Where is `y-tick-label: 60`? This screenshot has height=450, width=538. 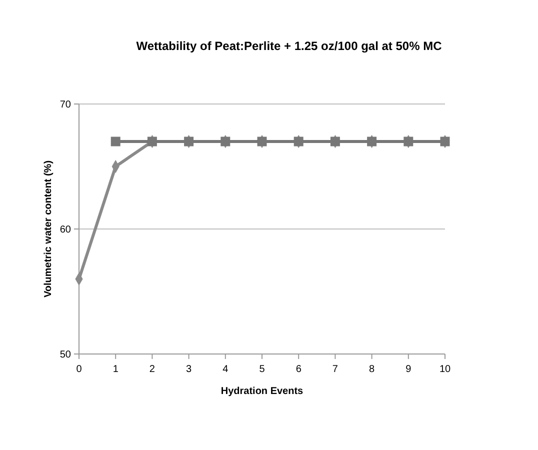 y-tick-label: 60 is located at coordinates (66, 230).